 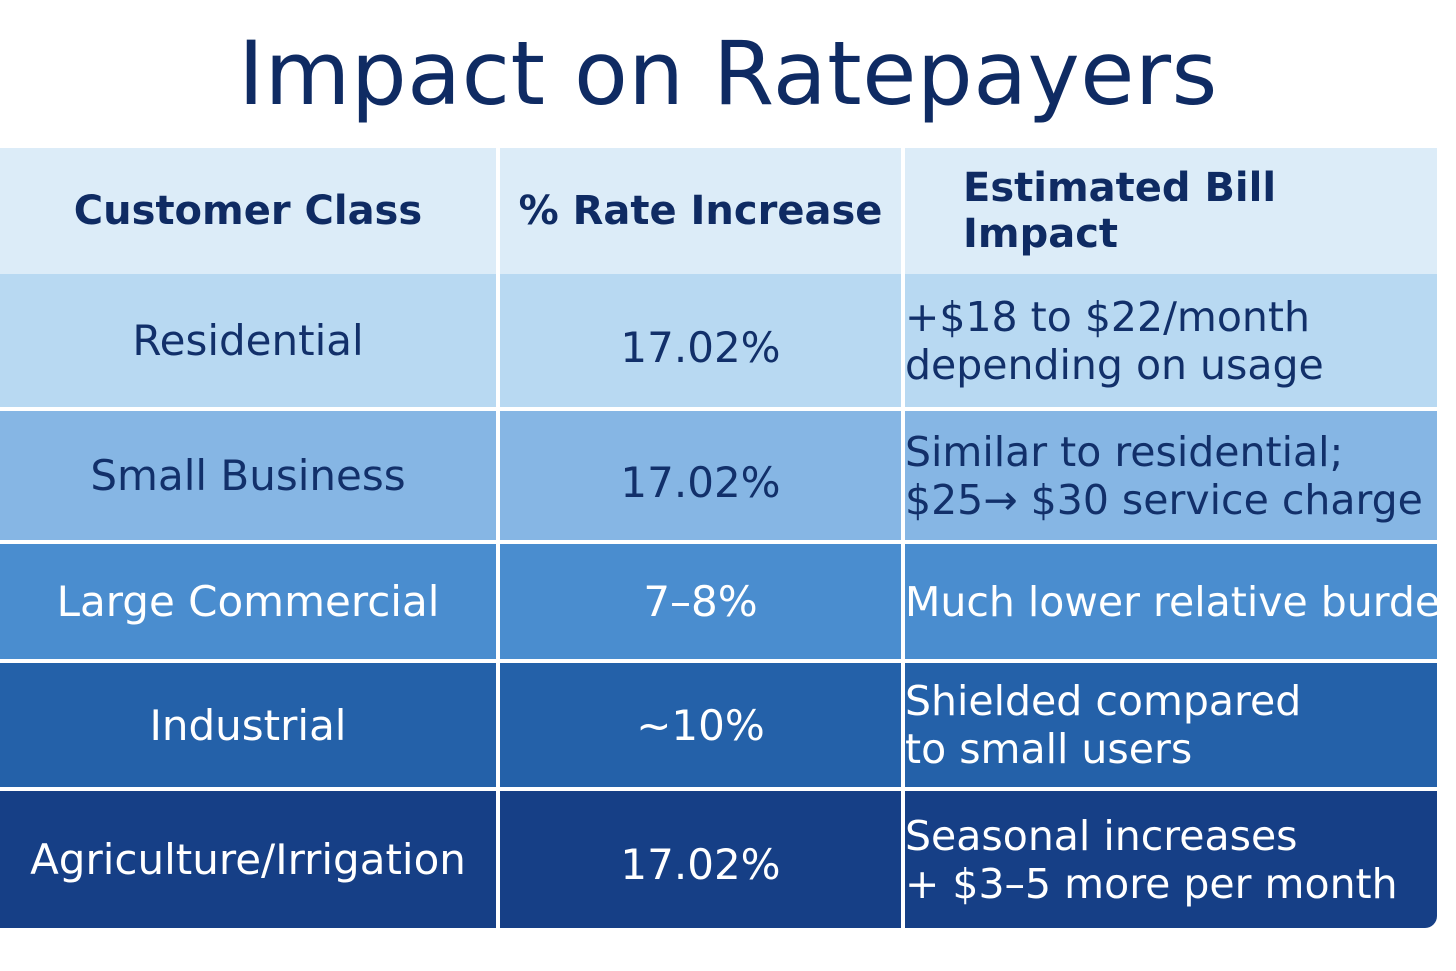 What do you see at coordinates (1169, 211) in the screenshot?
I see `column-header-bill-impact: Estimated Bill Impact` at bounding box center [1169, 211].